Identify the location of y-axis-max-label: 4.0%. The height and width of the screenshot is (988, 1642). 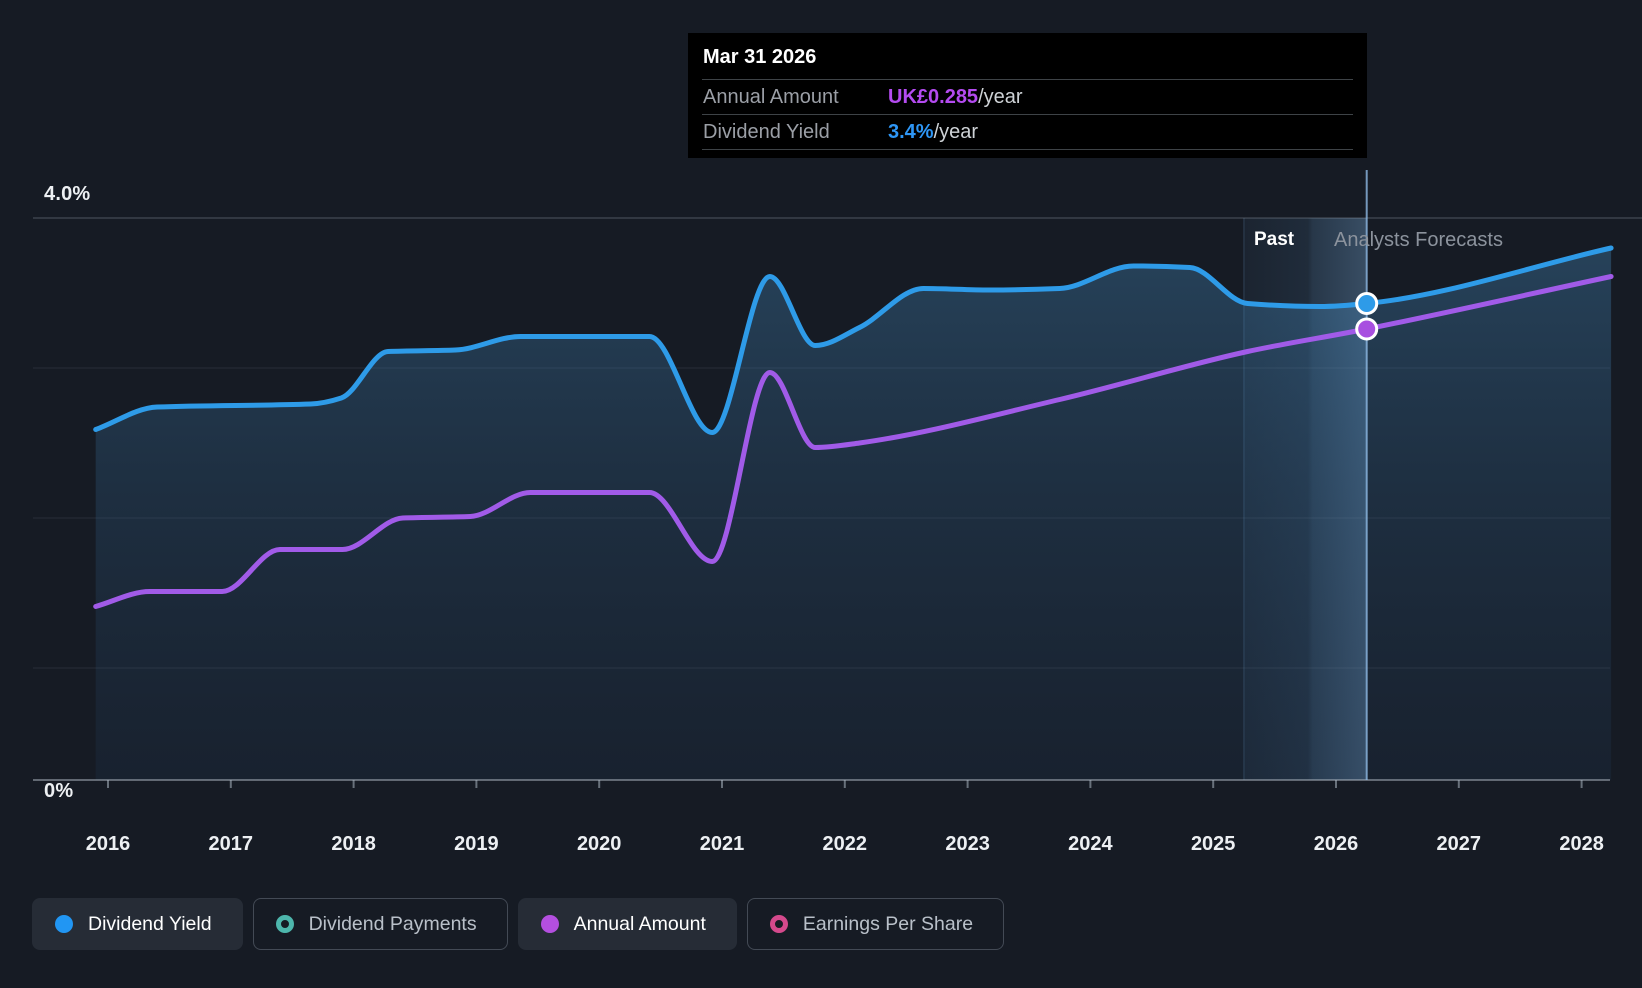
(67, 194).